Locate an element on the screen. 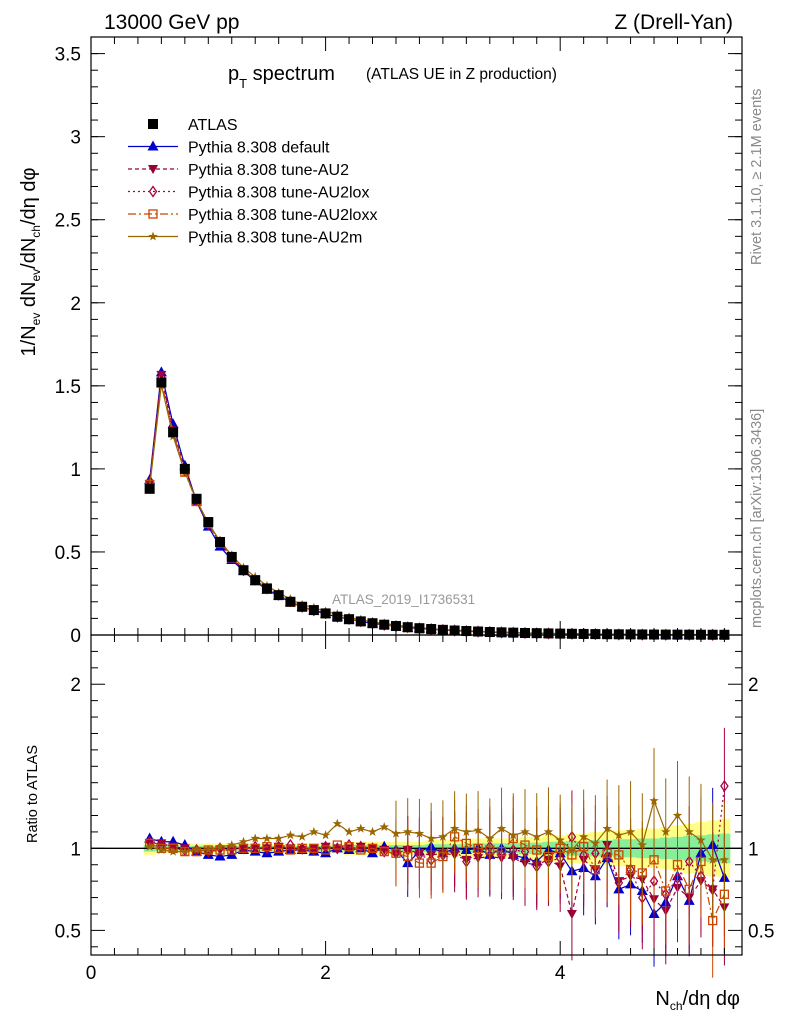 The height and width of the screenshot is (1024, 786). ratio-ytick-label: 0.5 is located at coordinates (68, 931).